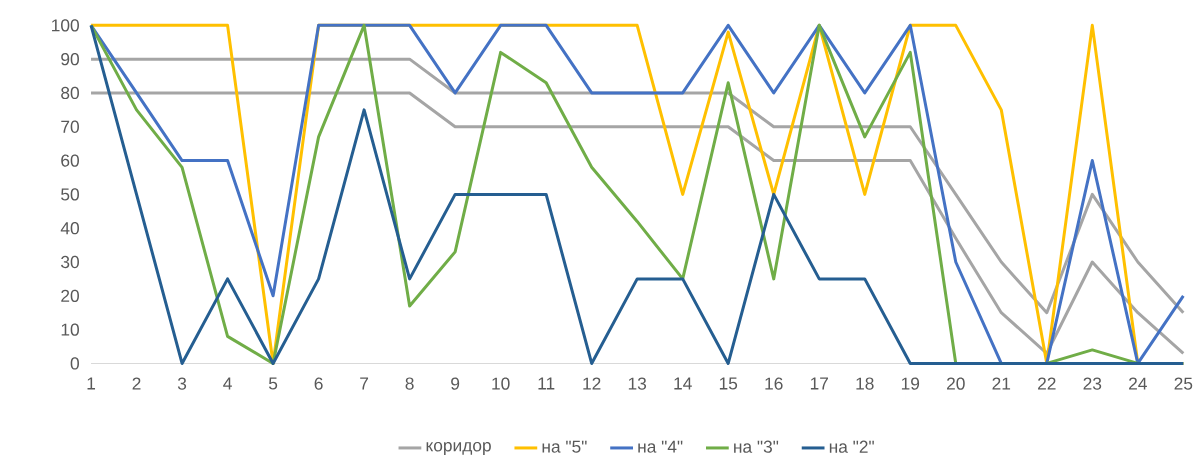 The image size is (1203, 457). What do you see at coordinates (70, 329) in the screenshot?
I see `y-tick-label: 10` at bounding box center [70, 329].